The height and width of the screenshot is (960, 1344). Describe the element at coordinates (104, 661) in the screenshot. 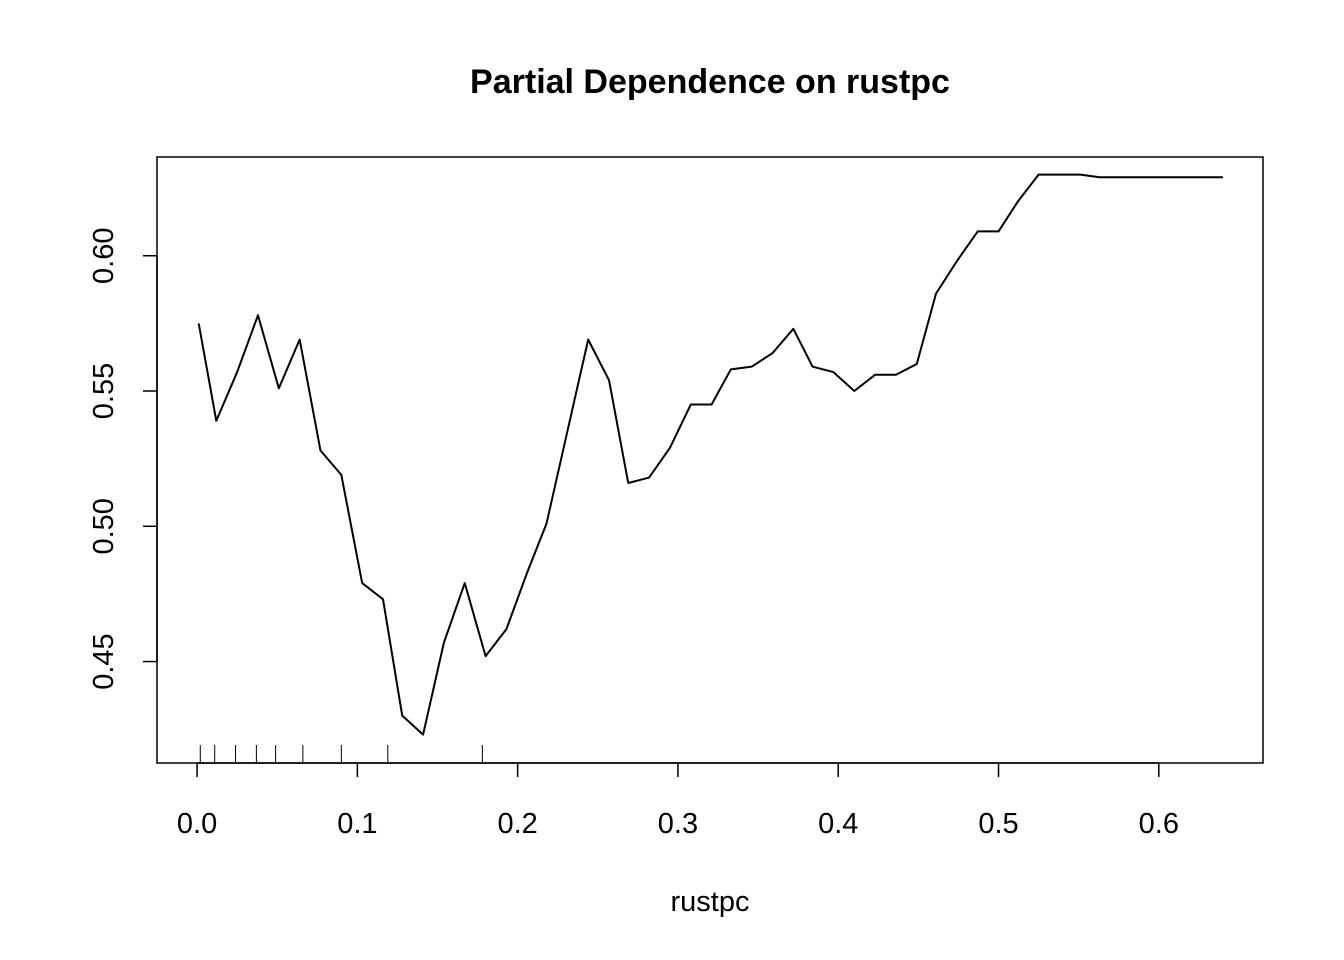

I see `y-tick-label: 0.45` at that location.